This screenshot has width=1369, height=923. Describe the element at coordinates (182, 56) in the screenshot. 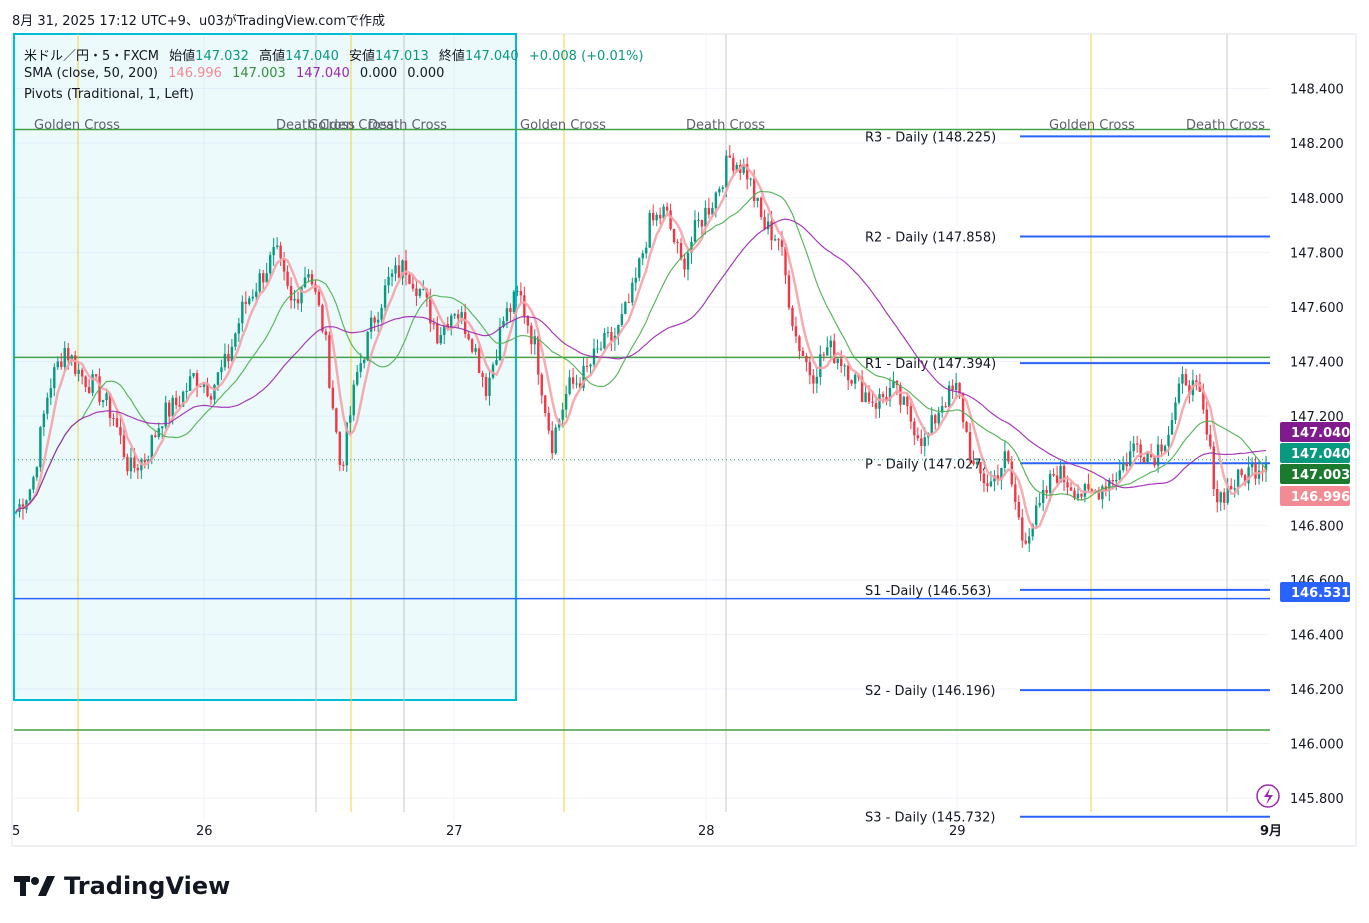

I see `open-label: 始値` at that location.